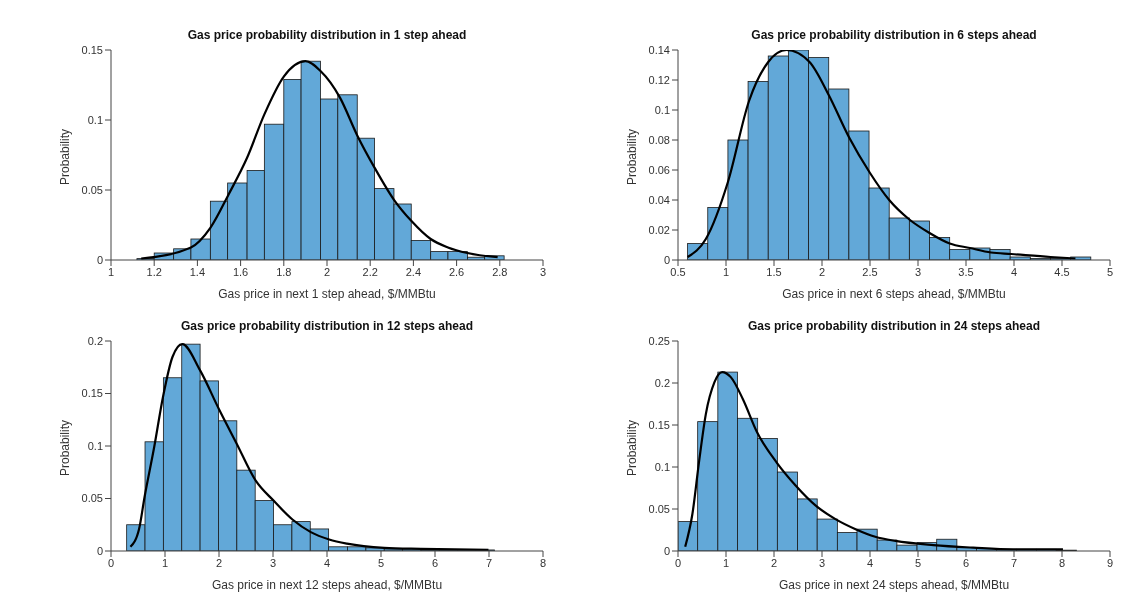  Describe the element at coordinates (966, 271) in the screenshot. I see `x-tick-label: 3.5` at that location.